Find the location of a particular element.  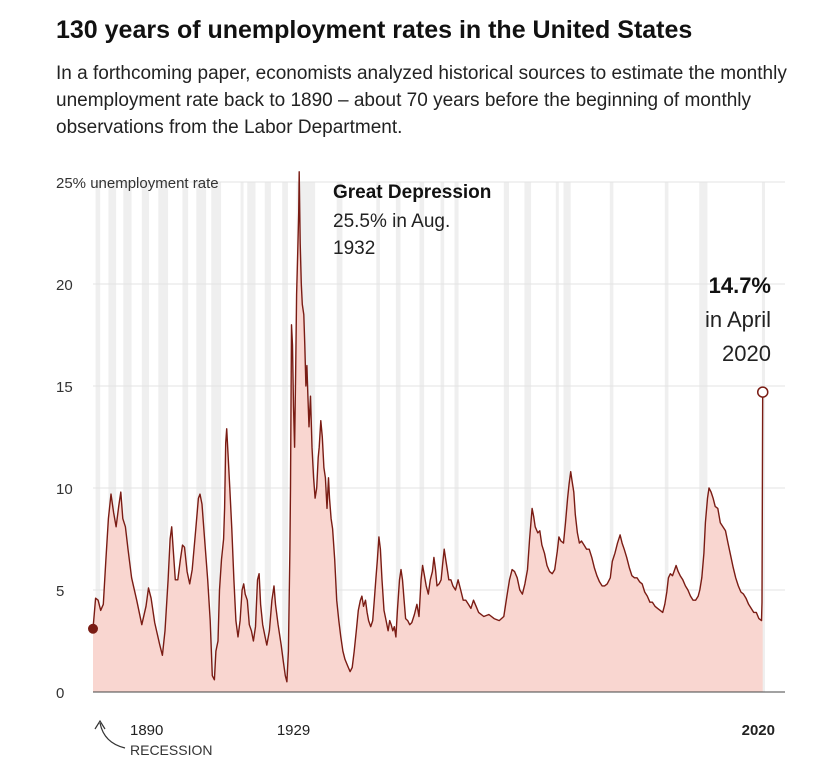

y-tick-label: 25% unemployment rate is located at coordinates (137, 183).